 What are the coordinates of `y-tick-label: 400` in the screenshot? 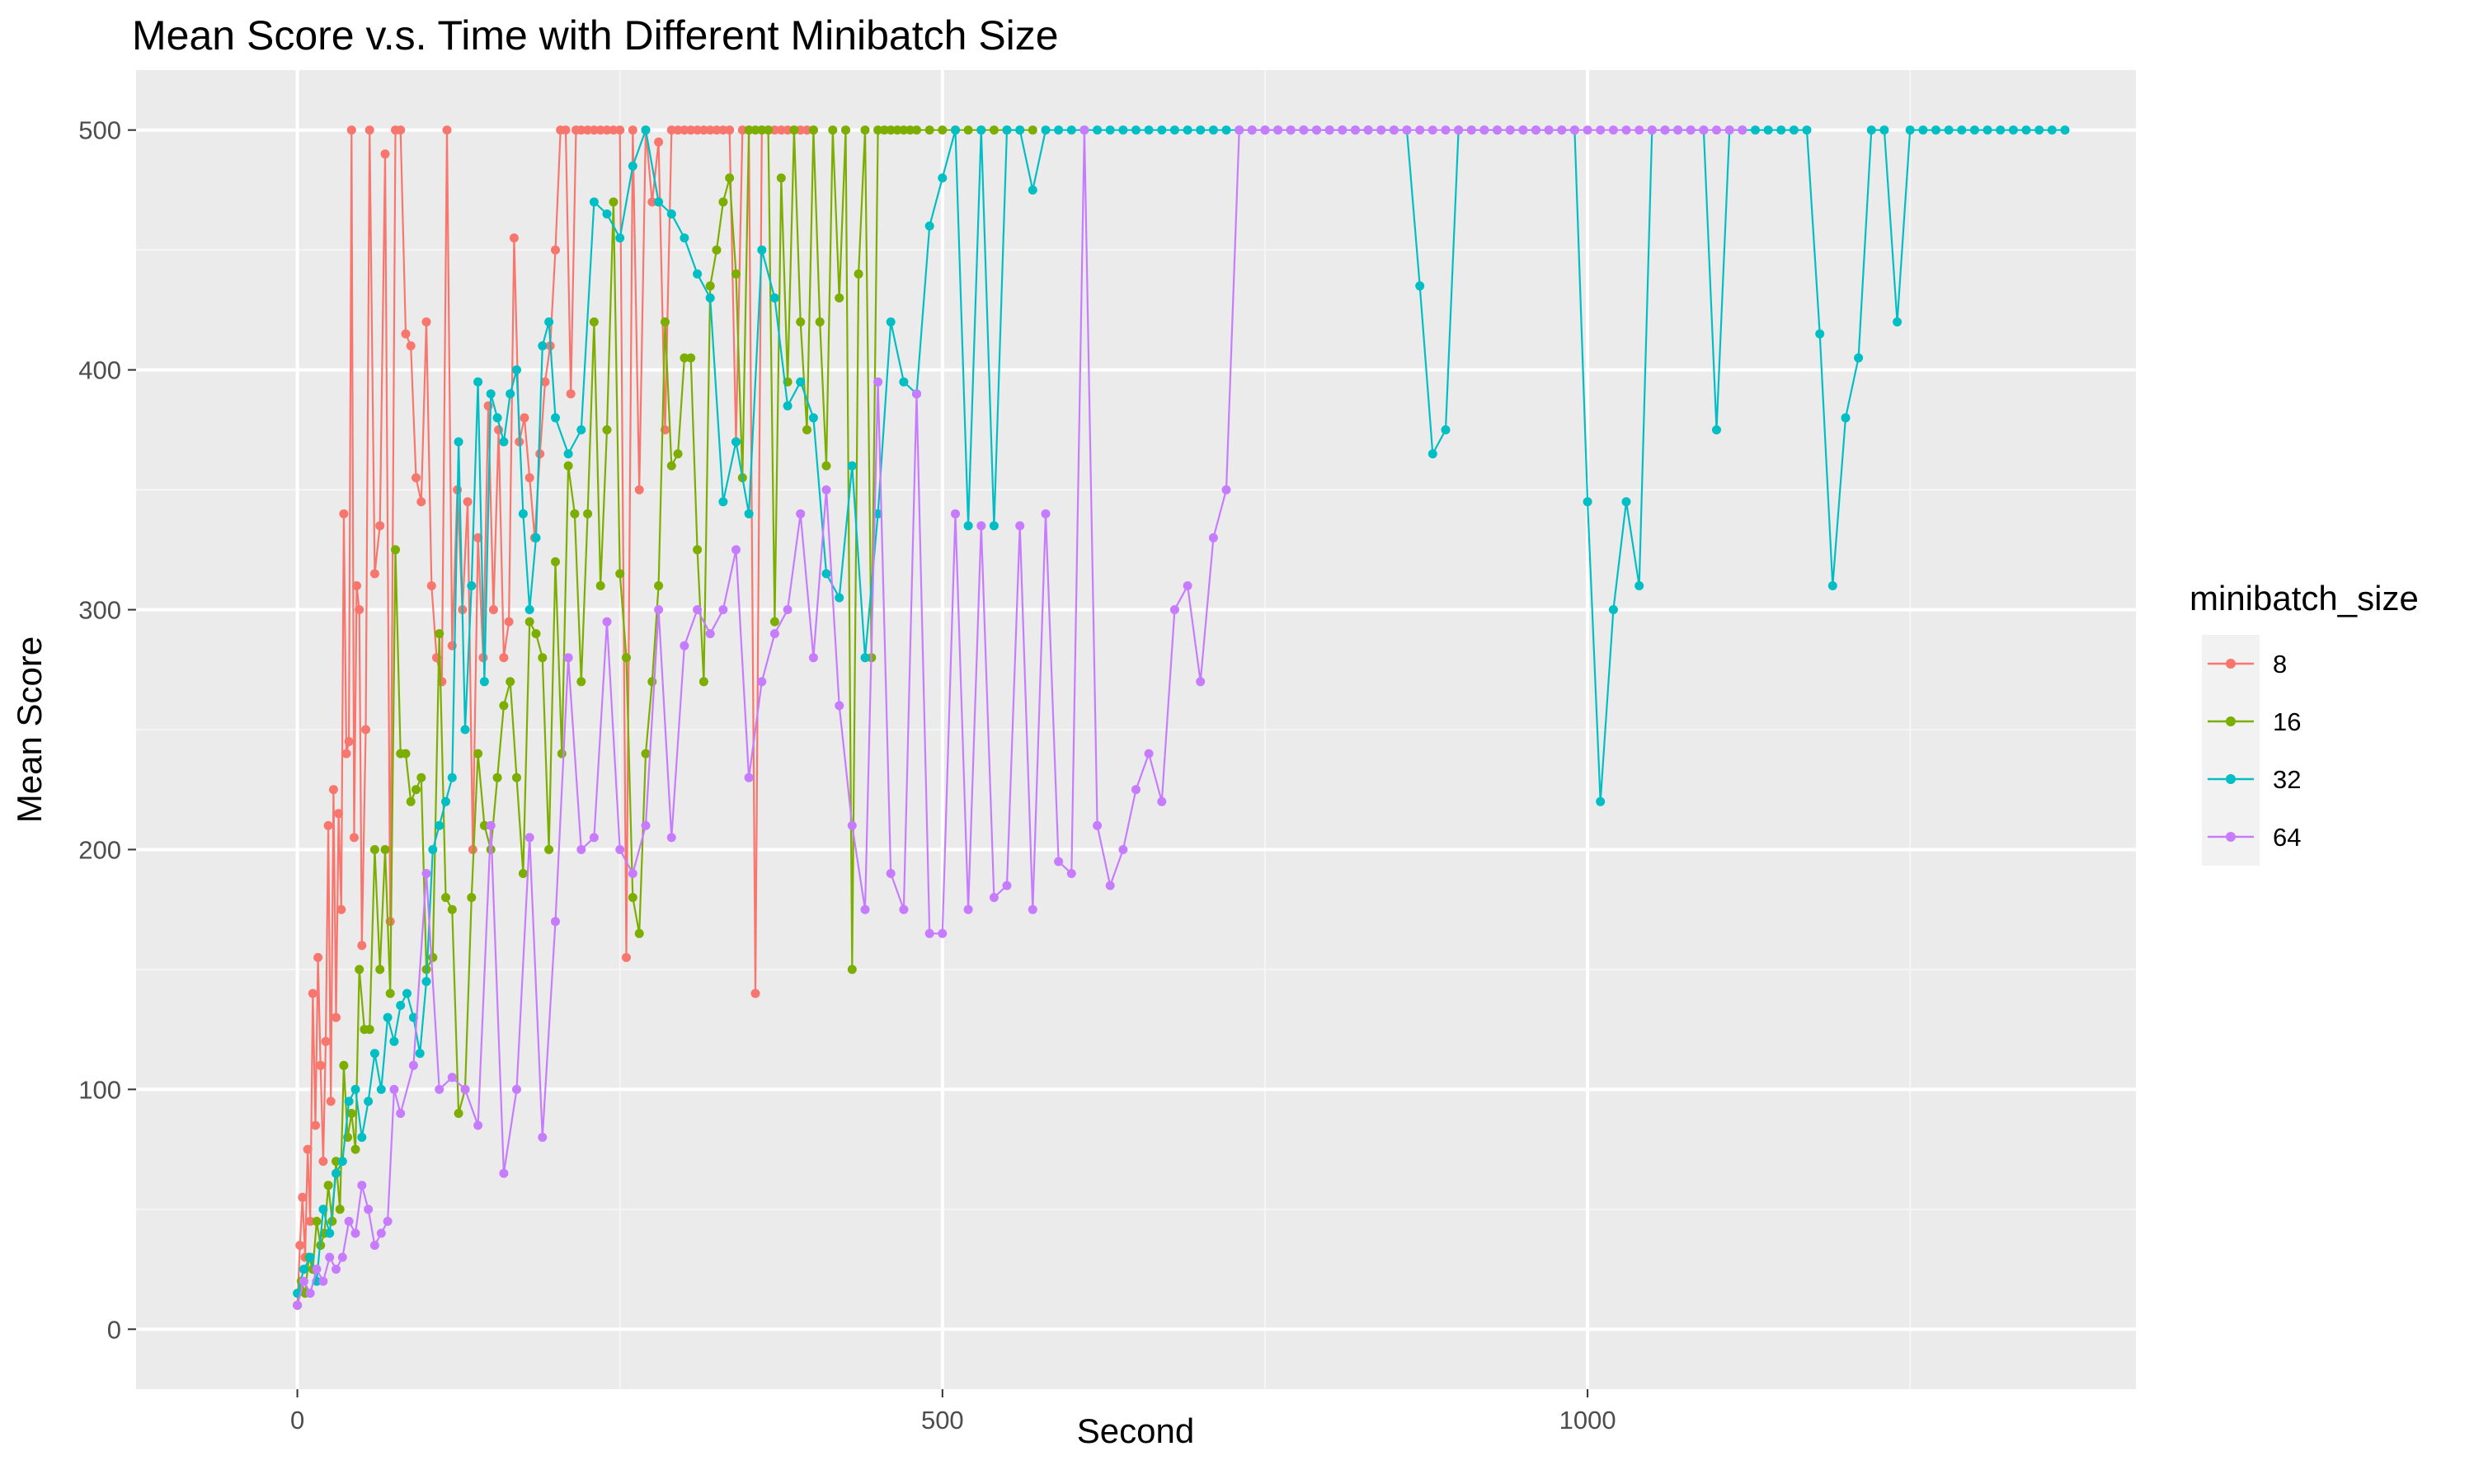 It's located at (99, 370).